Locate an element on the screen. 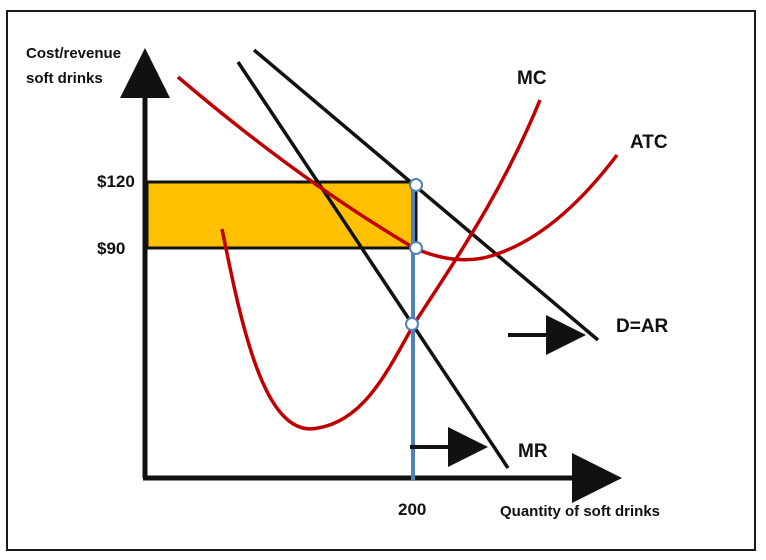 This screenshot has width=766, height=560. y-tick-90: $90 is located at coordinates (111, 248).